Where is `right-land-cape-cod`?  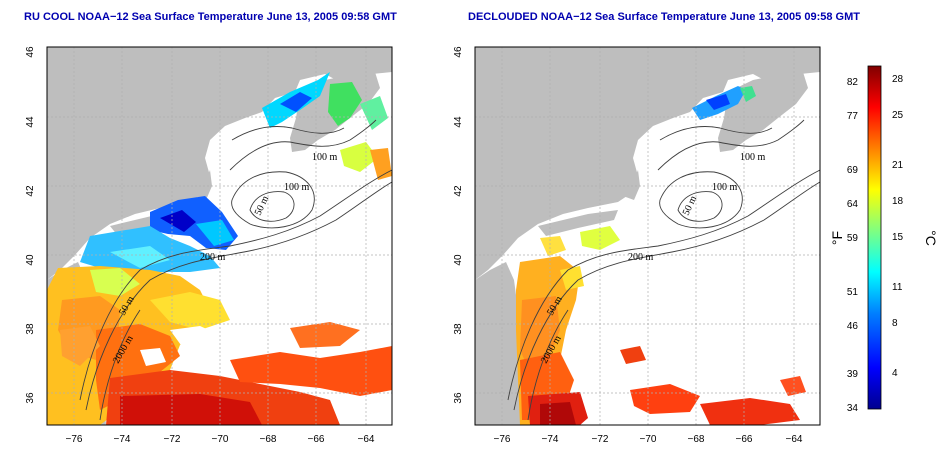
right-land-cape-cod is located at coordinates (631, 185).